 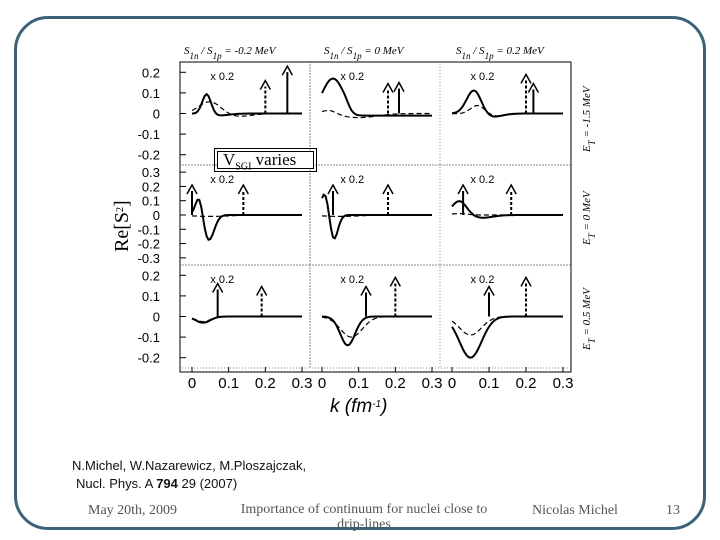 What do you see at coordinates (500, 53) in the screenshot?
I see `column-title: S1n / S1p = 0.2 MeV` at bounding box center [500, 53].